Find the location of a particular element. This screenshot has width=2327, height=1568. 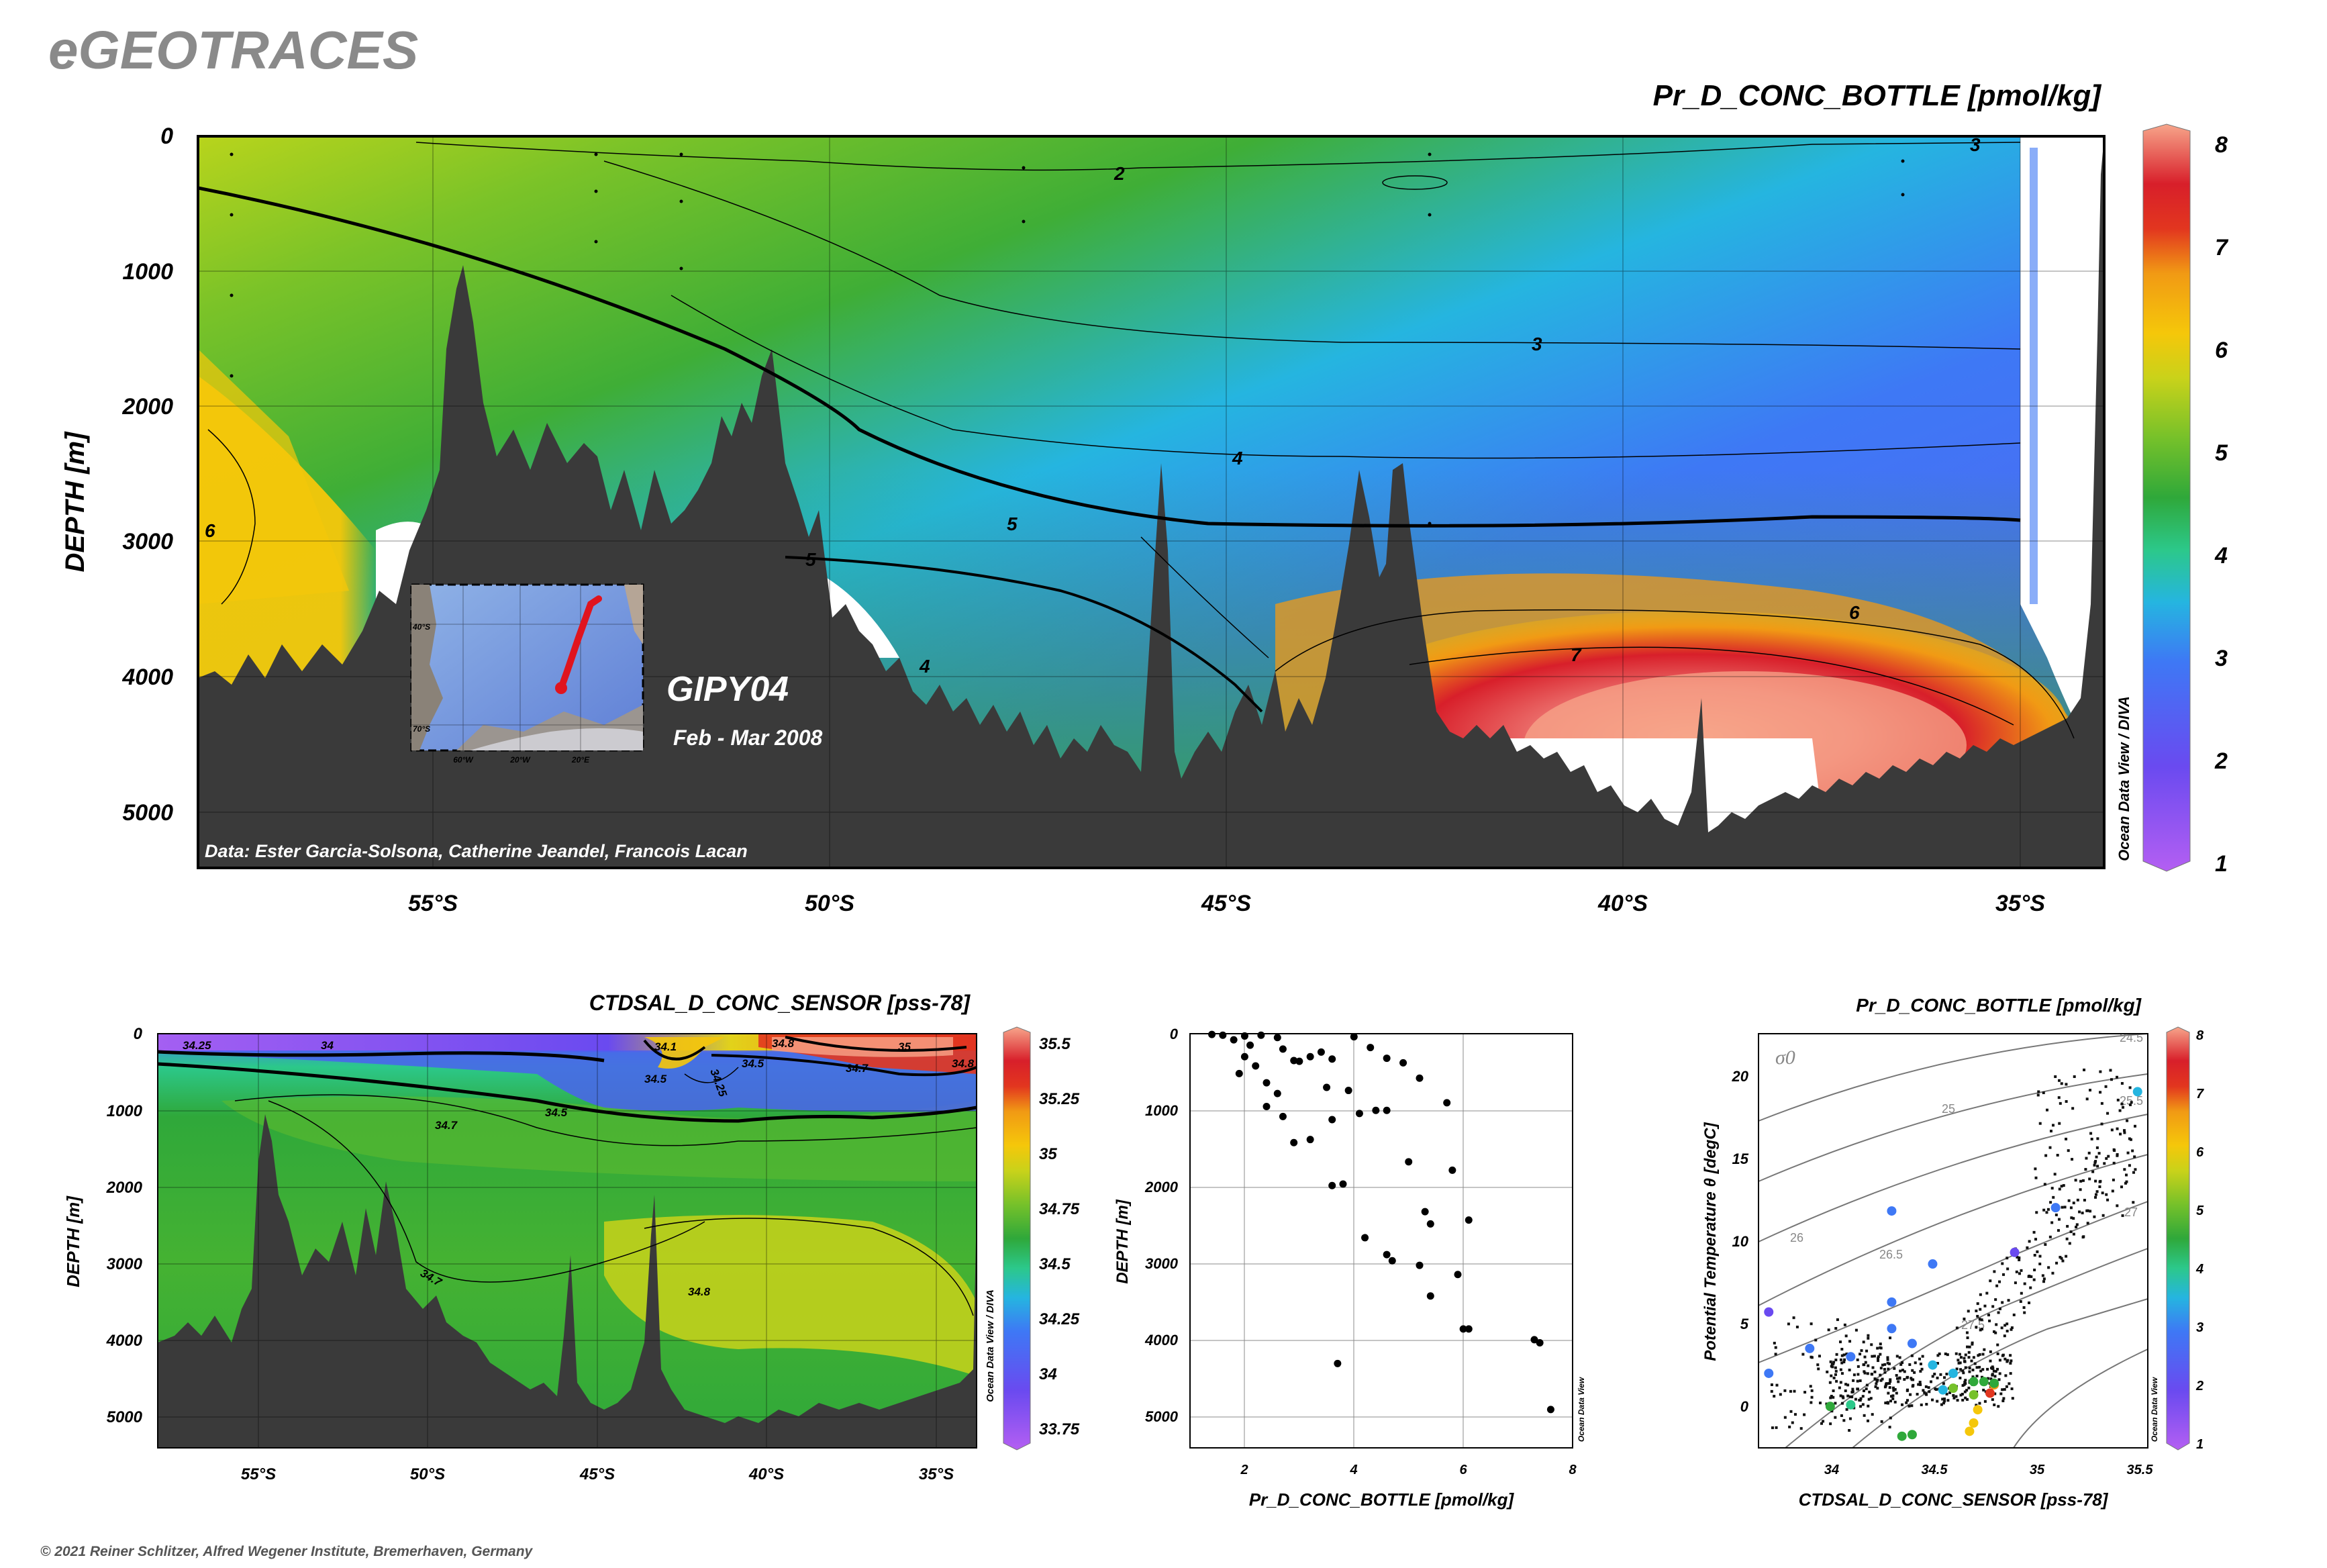

contour-label: 34.1 is located at coordinates (665, 1046).